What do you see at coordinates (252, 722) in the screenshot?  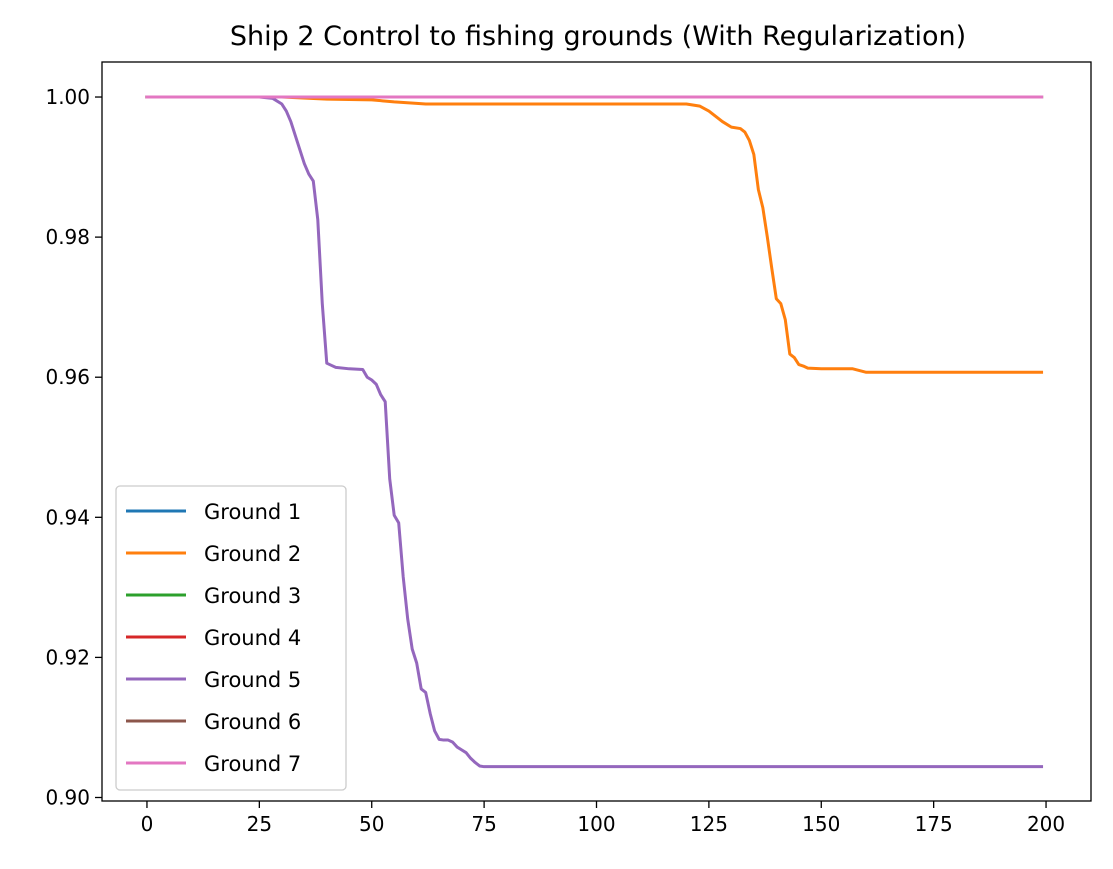 I see `legend-label: Ground 6` at bounding box center [252, 722].